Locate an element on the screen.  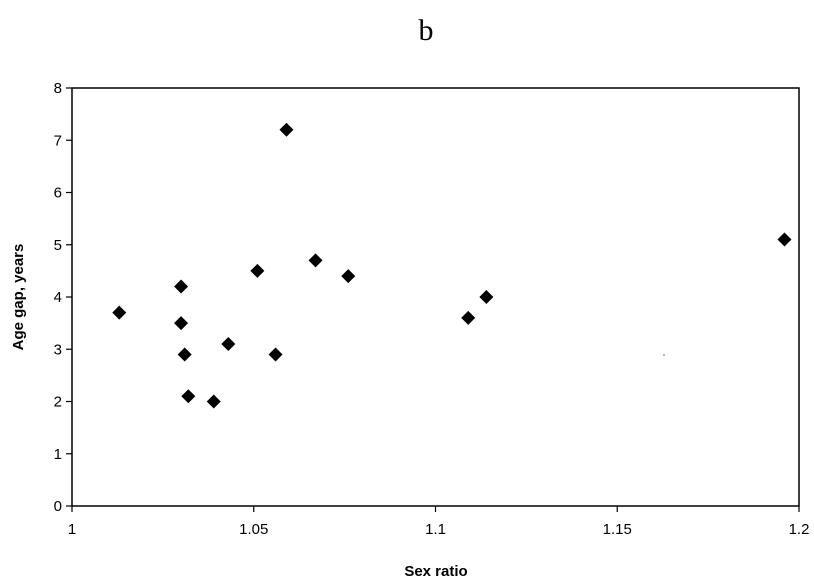
y-tick-label: 4 is located at coordinates (58, 297).